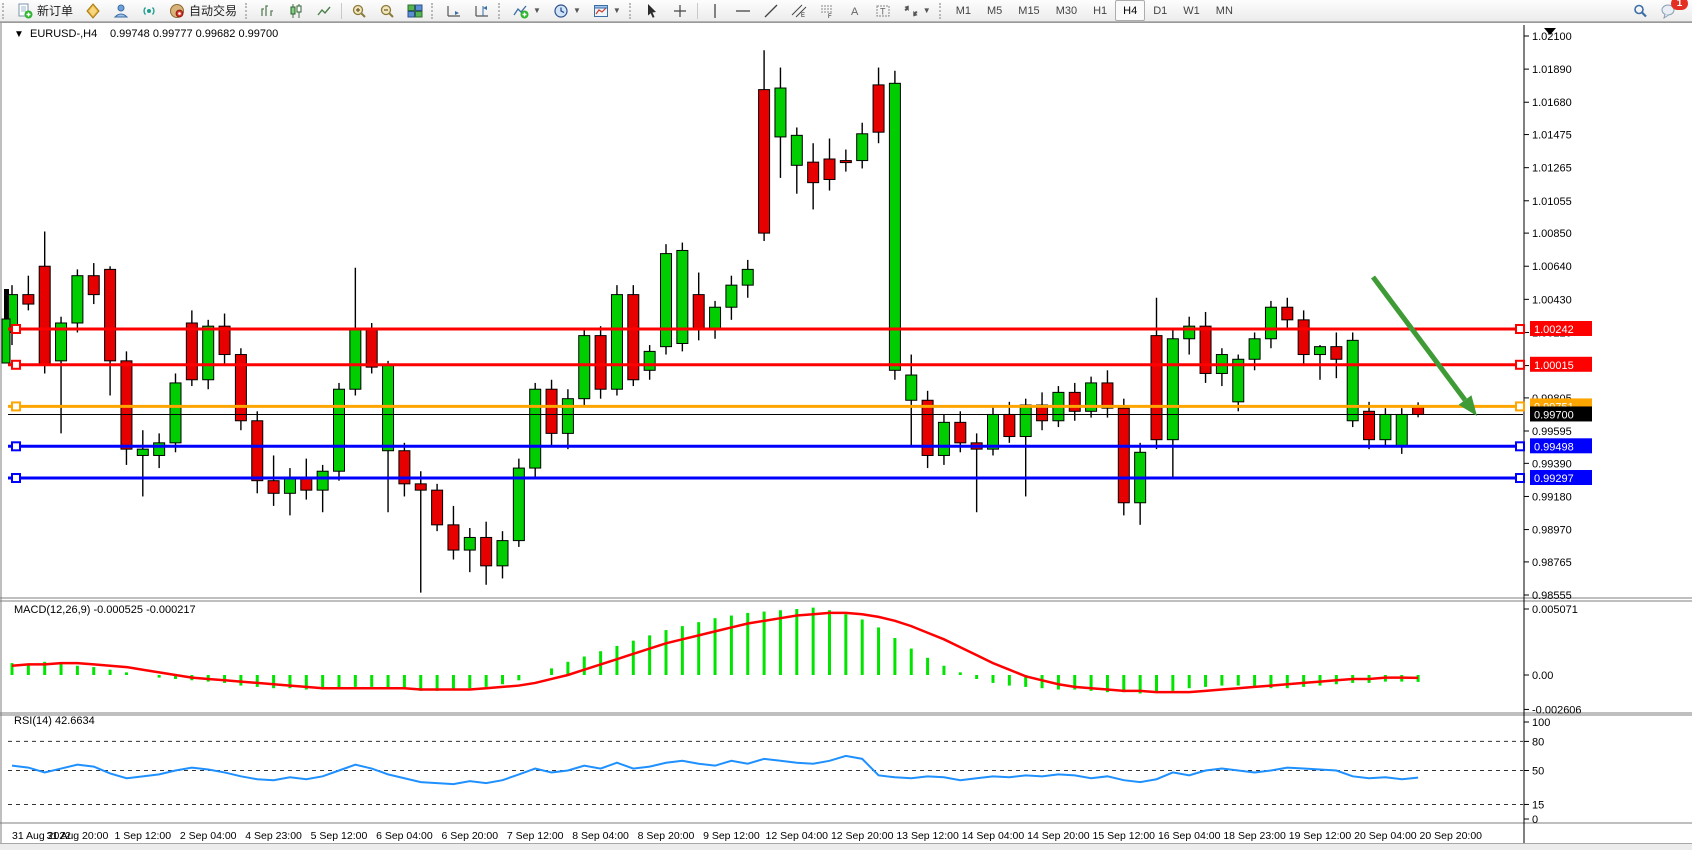  What do you see at coordinates (45, 11) in the screenshot?
I see `new-order-button: 新订单` at bounding box center [45, 11].